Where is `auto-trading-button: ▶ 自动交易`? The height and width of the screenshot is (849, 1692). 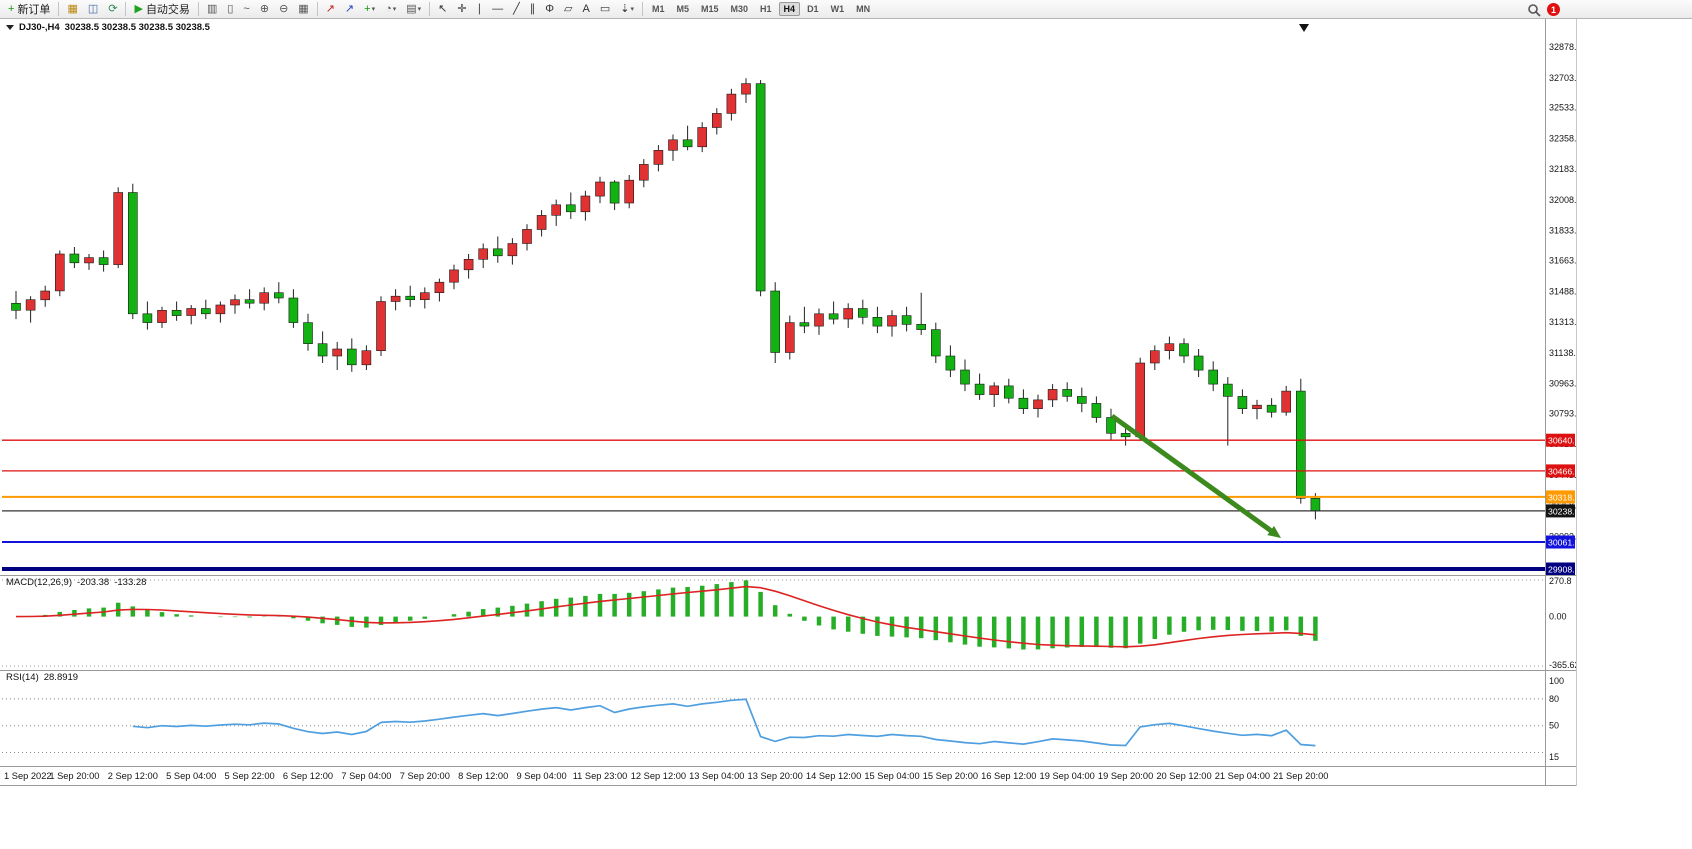
auto-trading-button: ▶ 自动交易 is located at coordinates (161, 9).